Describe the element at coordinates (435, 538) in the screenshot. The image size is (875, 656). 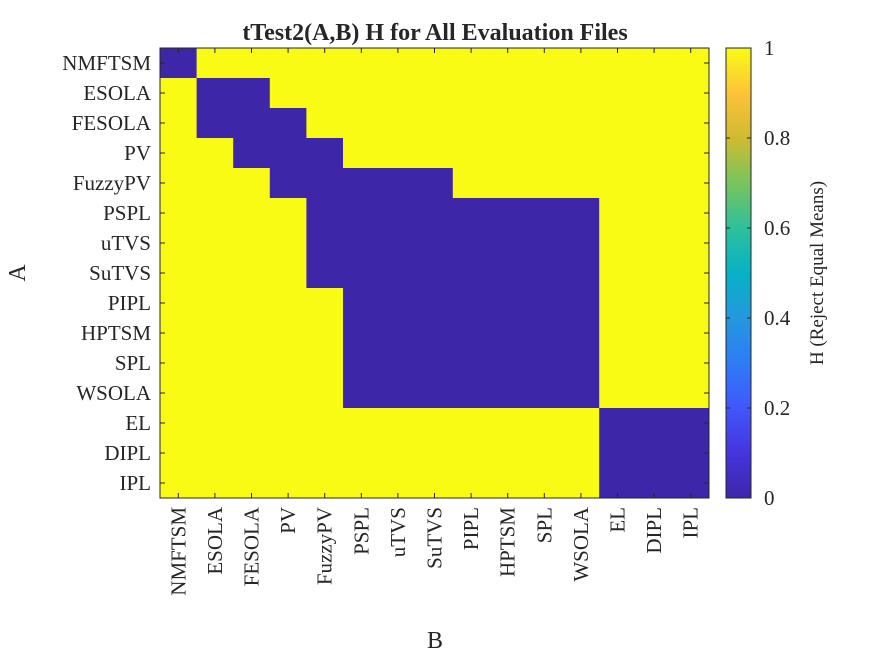
I see `x-tick-label: SuTVS` at that location.